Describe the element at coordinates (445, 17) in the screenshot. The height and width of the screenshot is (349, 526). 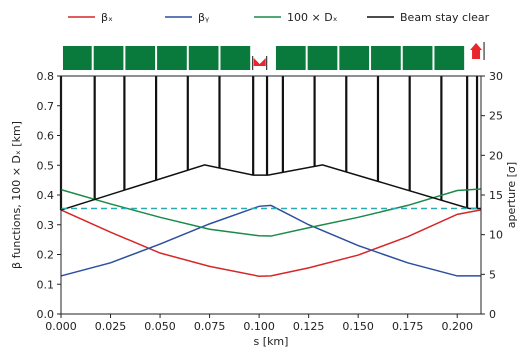
I see `legend-label-3: Beam stay clear` at that location.